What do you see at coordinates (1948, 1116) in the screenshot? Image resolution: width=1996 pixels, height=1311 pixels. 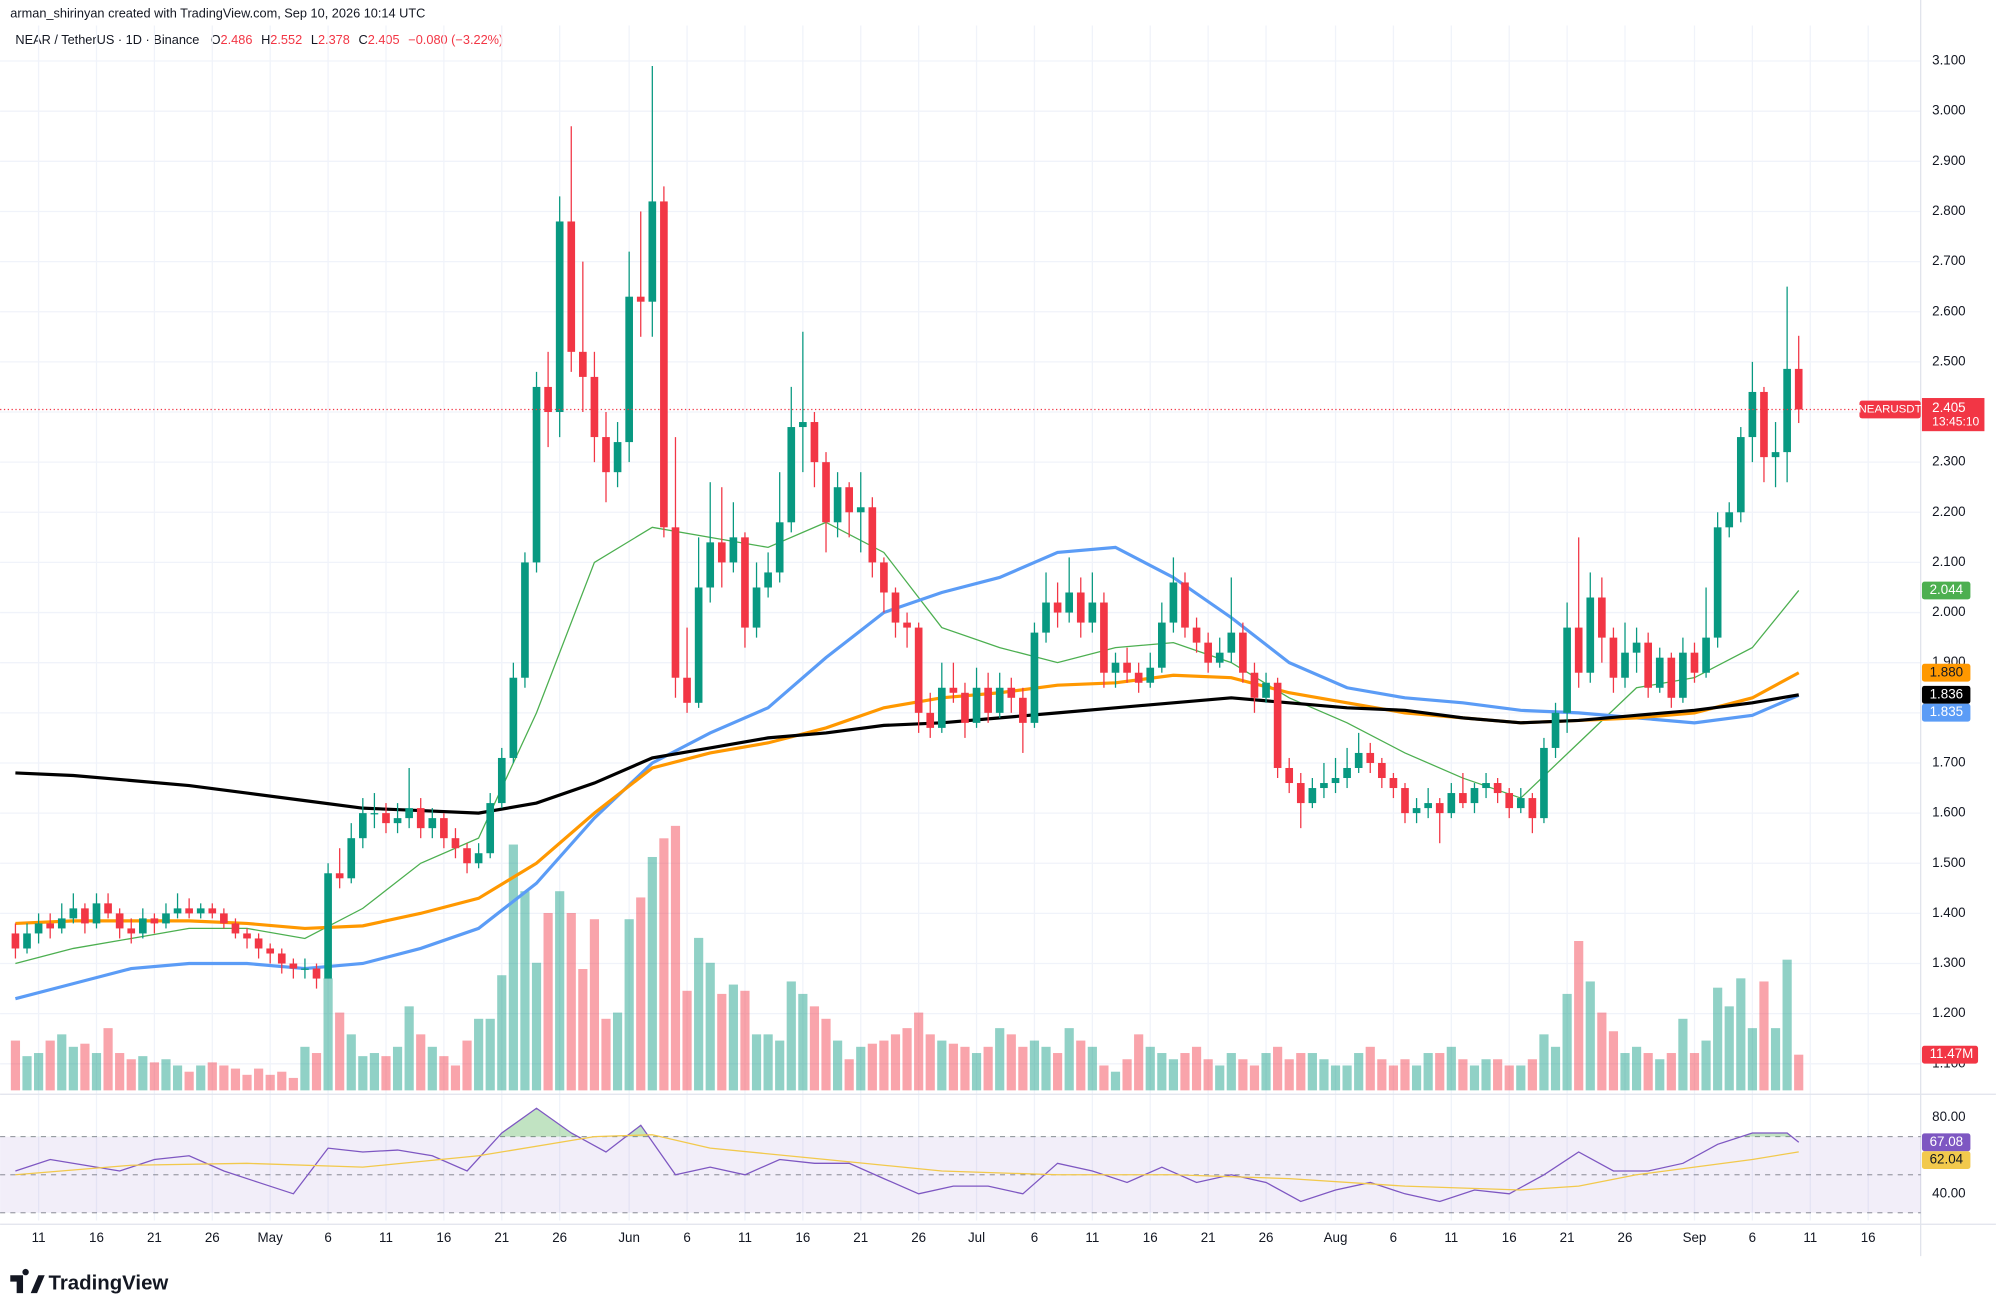 I see `rsi-tick-label: 80.00` at bounding box center [1948, 1116].